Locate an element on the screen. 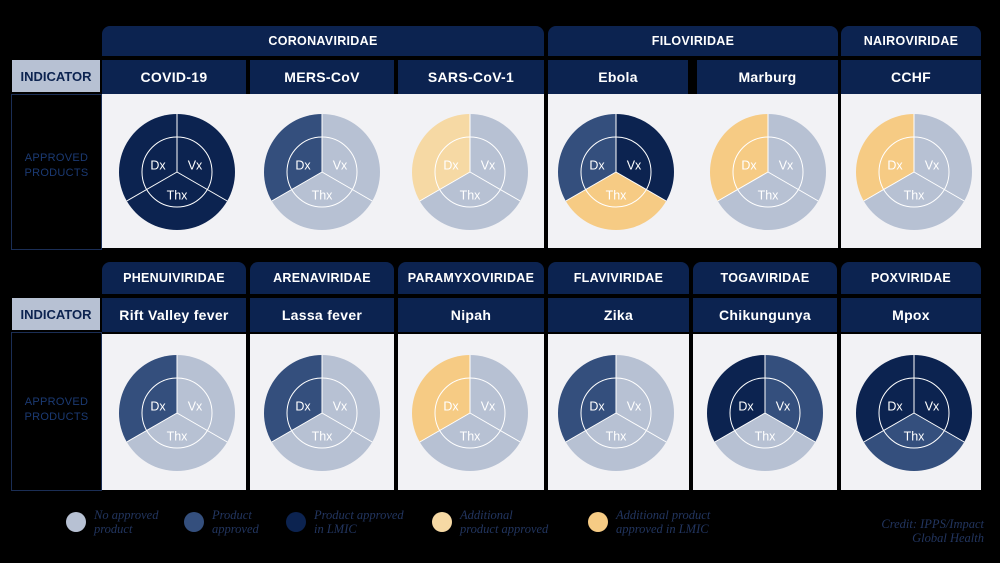 The width and height of the screenshot is (1000, 563). wheel-rift-valley-fever-dx-segment is located at coordinates (147, 398).